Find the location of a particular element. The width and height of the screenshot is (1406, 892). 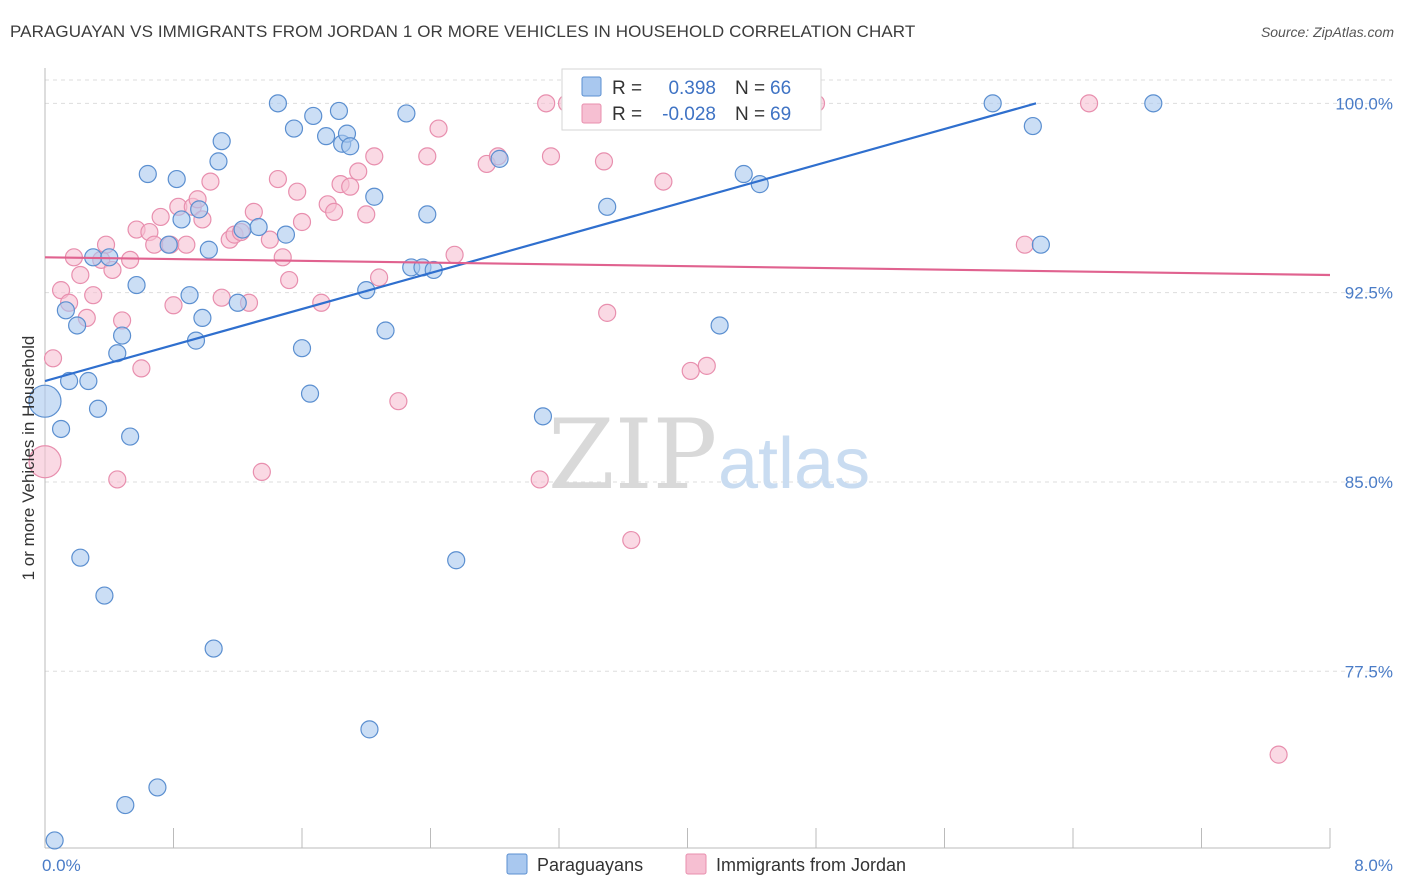

legend-r-value-1: 0.398 is located at coordinates (692, 88).